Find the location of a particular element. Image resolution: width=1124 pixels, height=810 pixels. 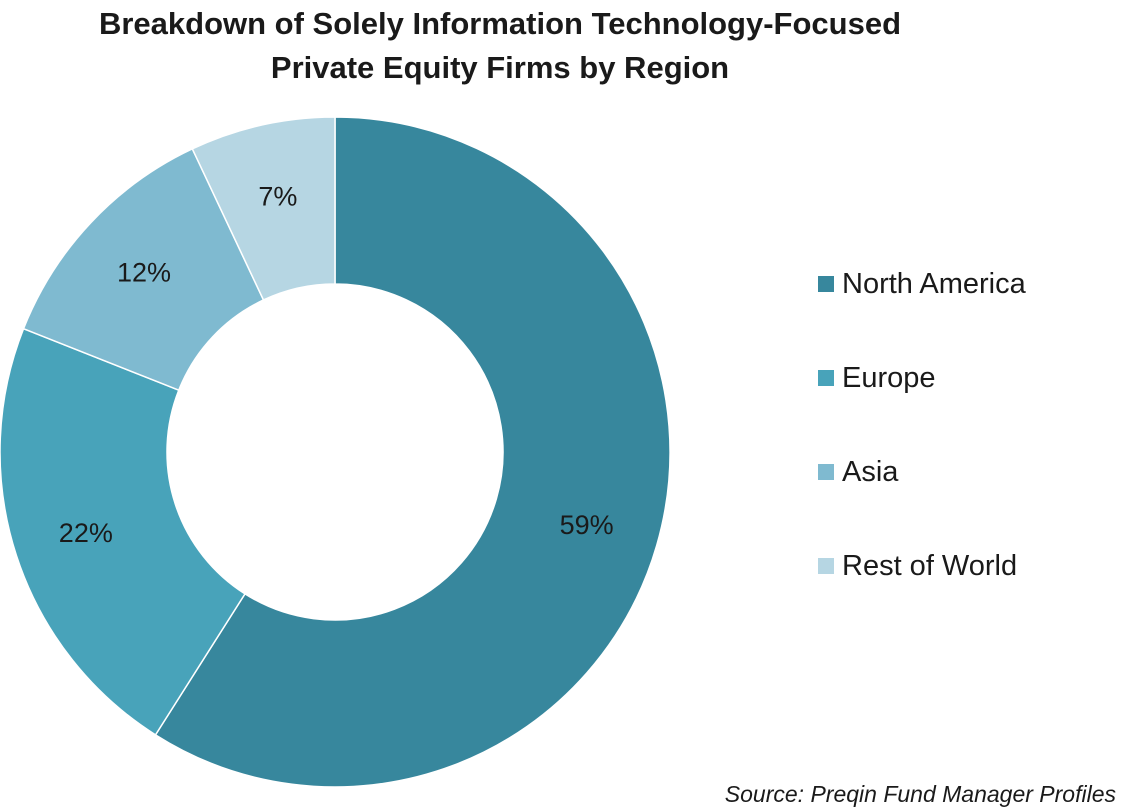

legend-label-europe: Europe is located at coordinates (889, 377).